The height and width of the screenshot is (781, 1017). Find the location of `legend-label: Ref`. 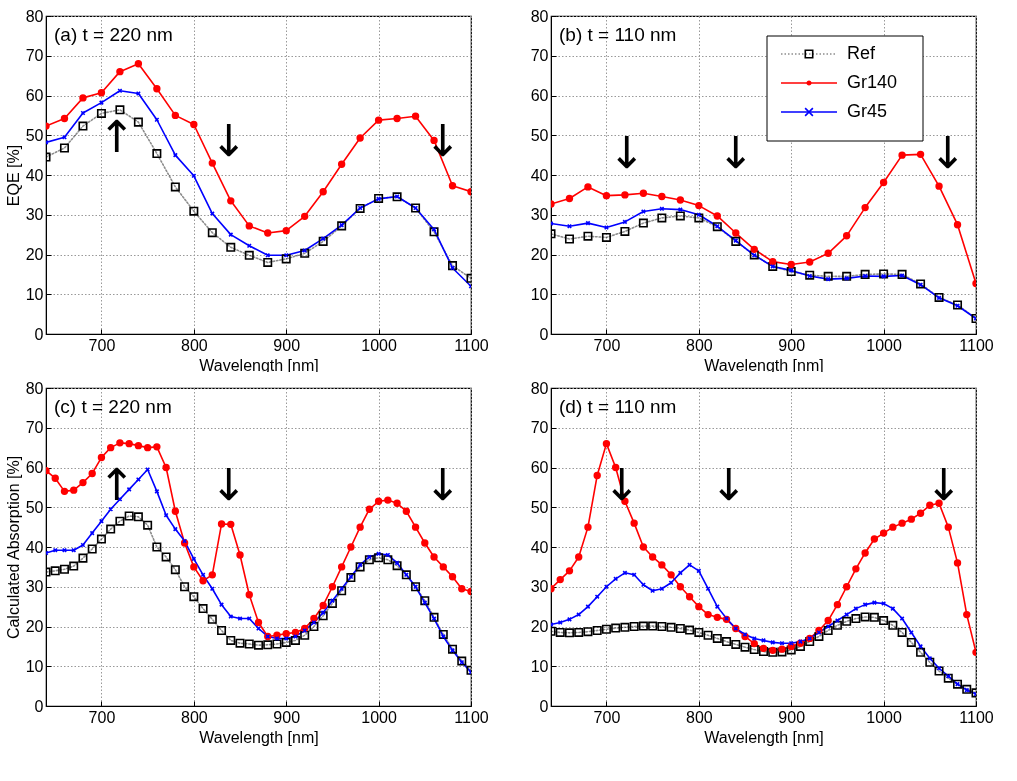

legend-label: Ref is located at coordinates (862, 53).